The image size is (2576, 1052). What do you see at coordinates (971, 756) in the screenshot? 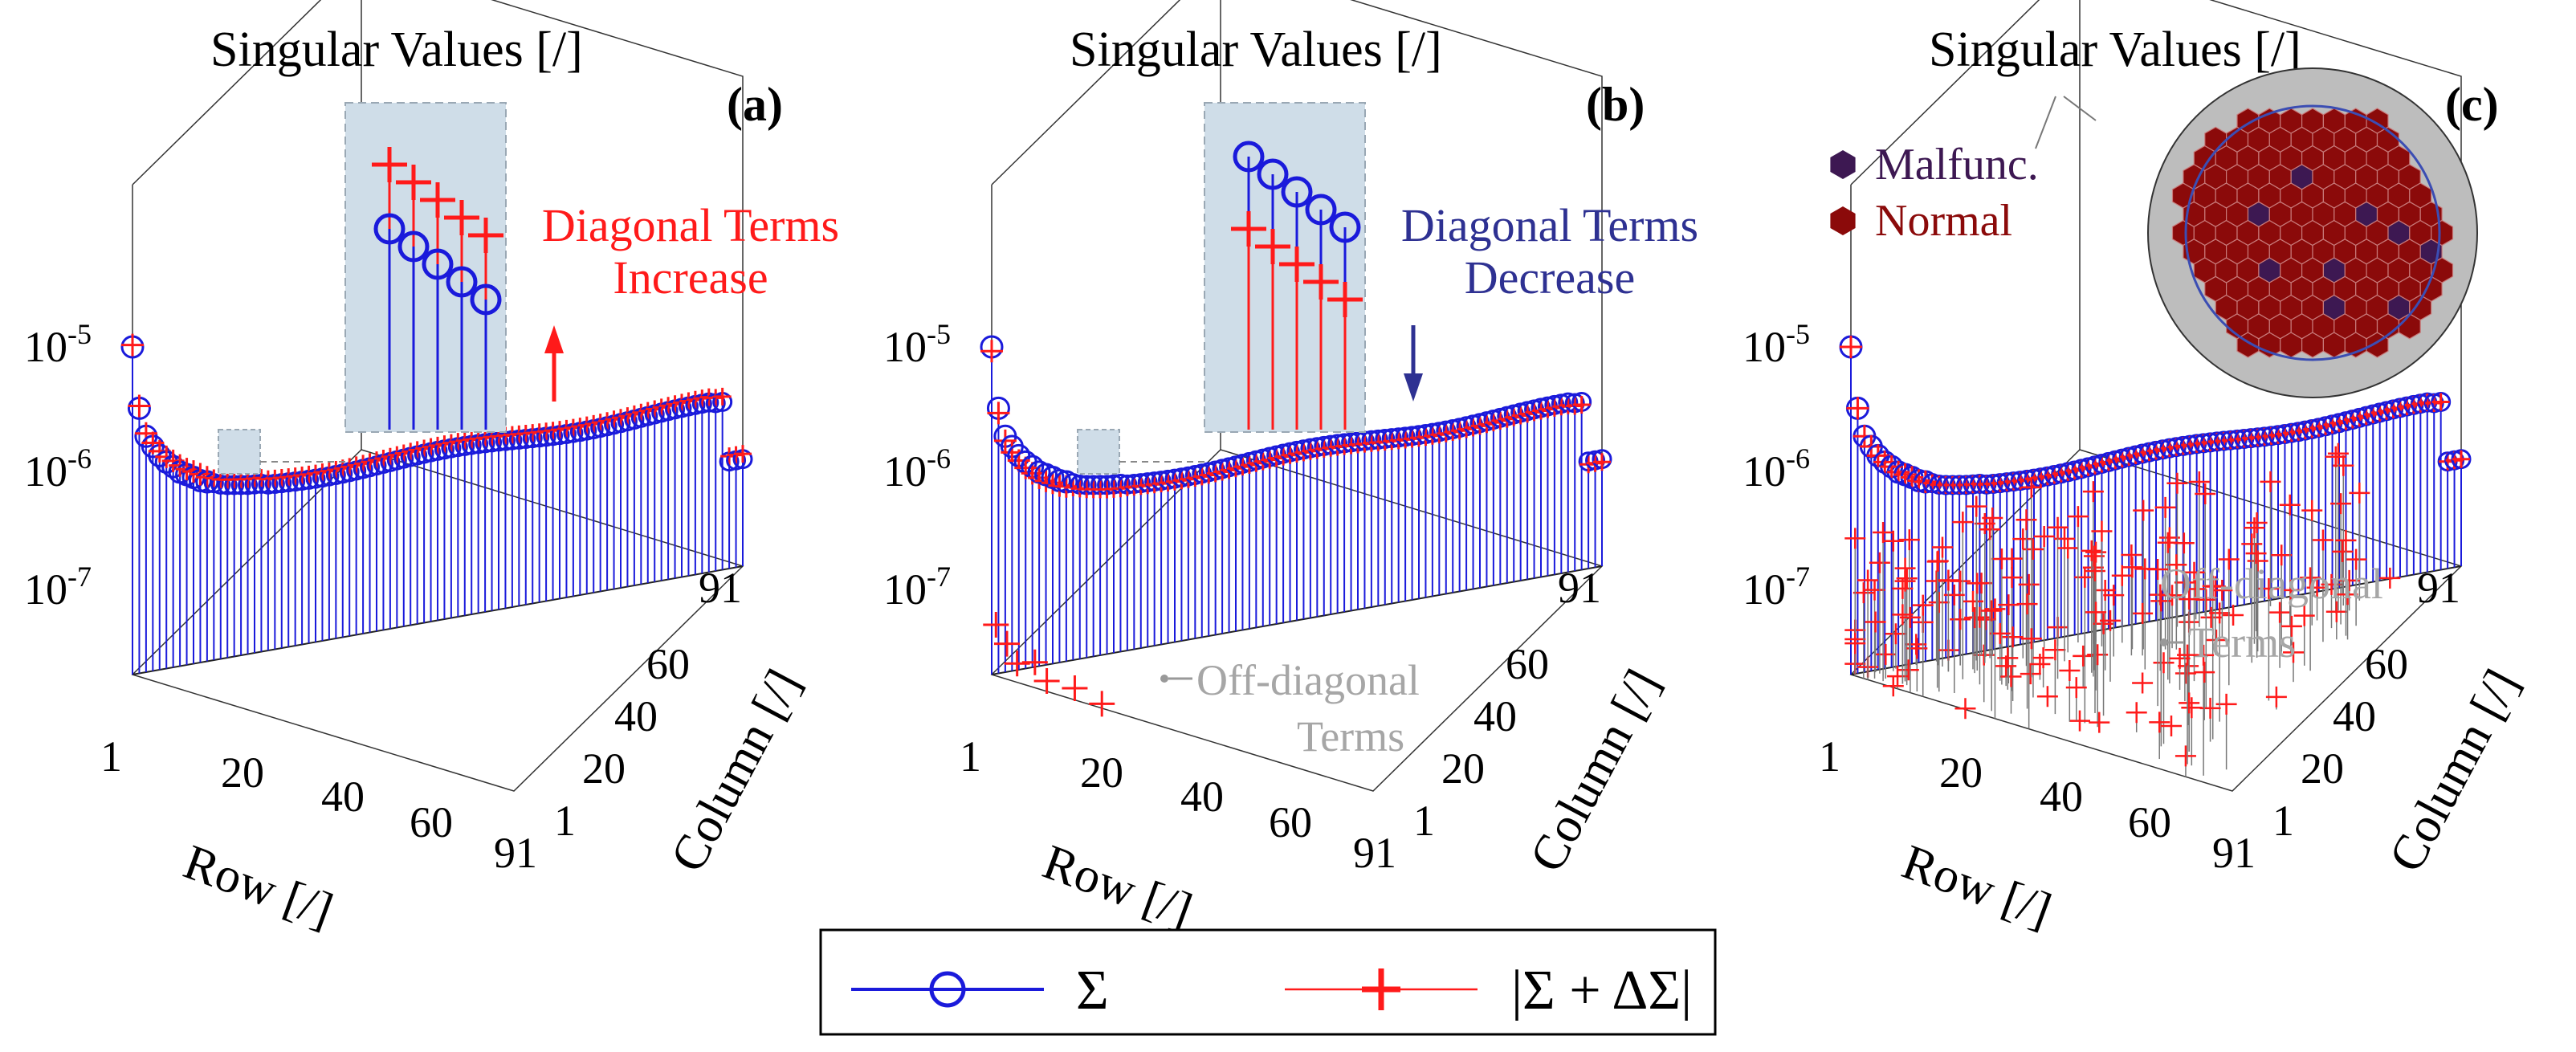
I see `row-tick-label: 1` at bounding box center [971, 756].